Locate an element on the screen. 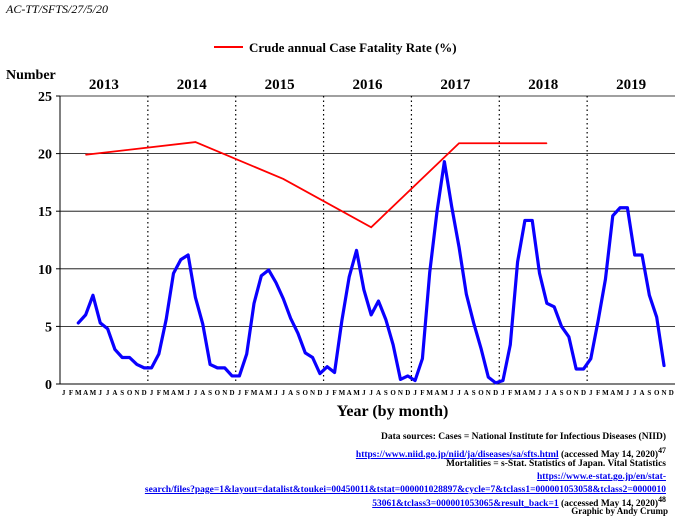 This screenshot has width=680, height=522. year-label-2014: 2014 is located at coordinates (192, 85).